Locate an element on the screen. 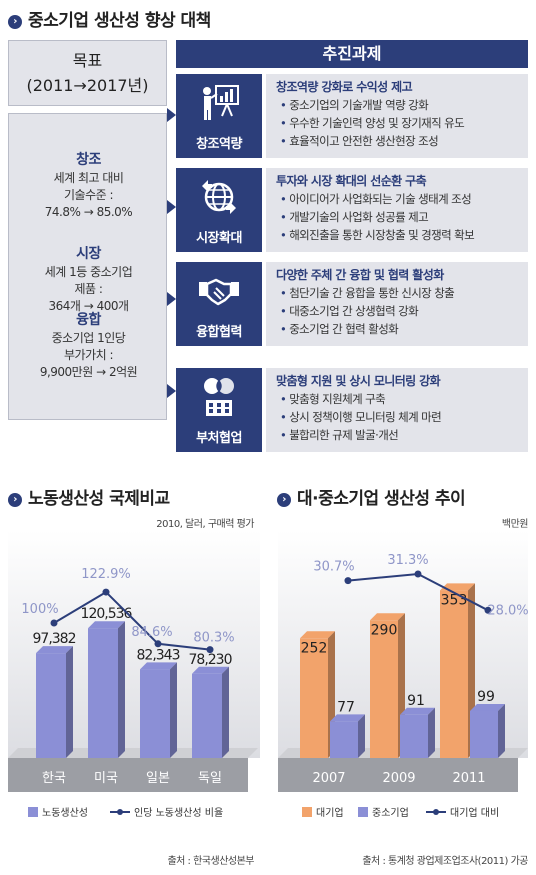 The height and width of the screenshot is (875, 536). ratio-label: 84.6% is located at coordinates (151, 632).